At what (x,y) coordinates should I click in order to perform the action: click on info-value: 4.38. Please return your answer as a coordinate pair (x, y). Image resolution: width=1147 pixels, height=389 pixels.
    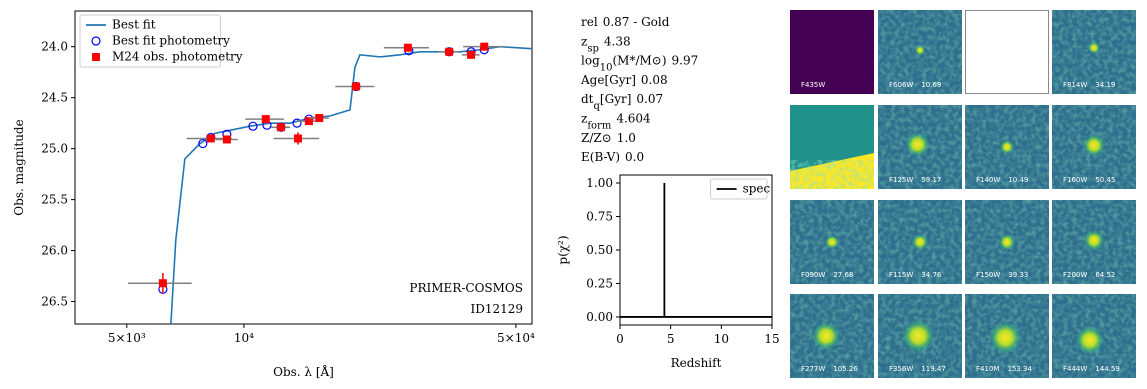
    Looking at the image, I should click on (617, 41).